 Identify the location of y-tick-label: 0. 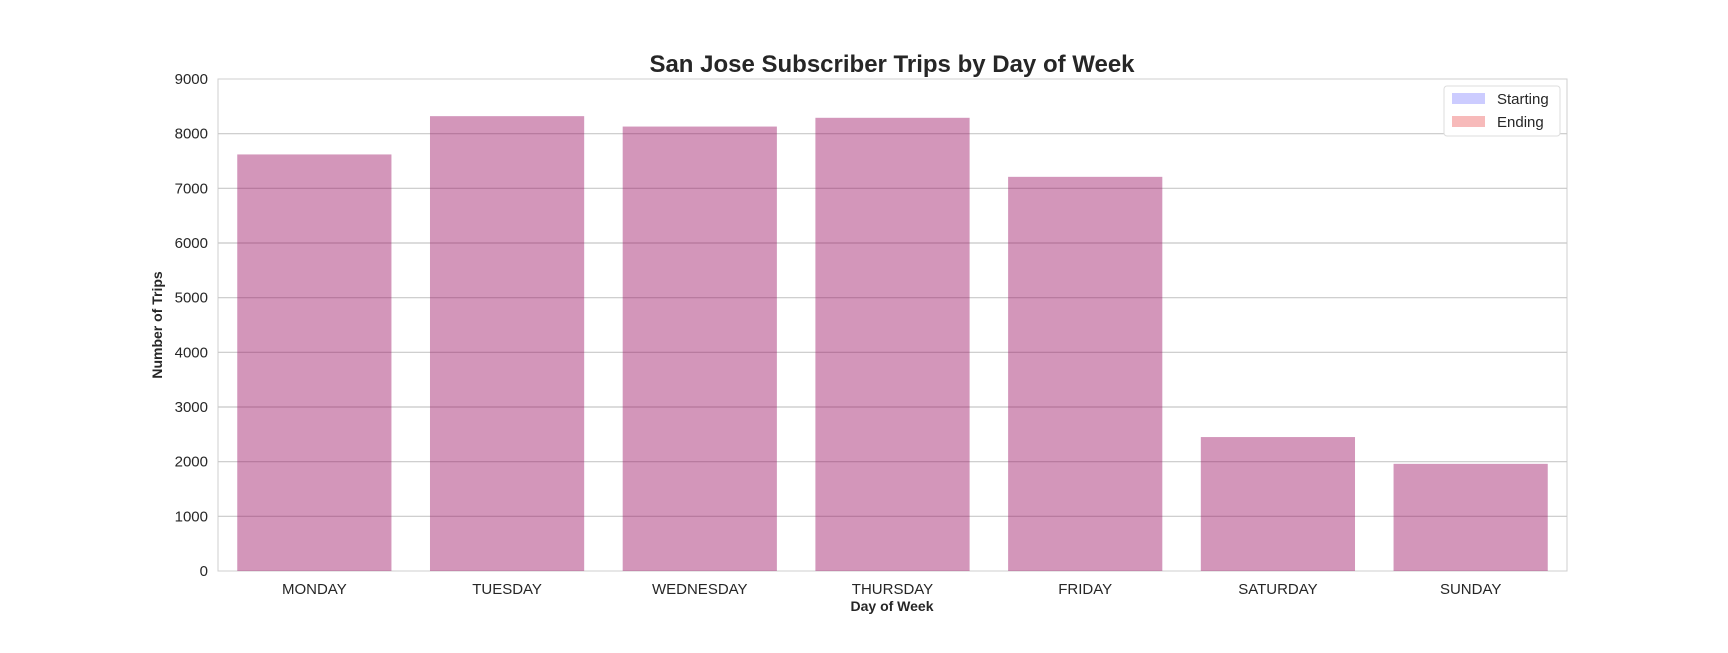
(204, 571).